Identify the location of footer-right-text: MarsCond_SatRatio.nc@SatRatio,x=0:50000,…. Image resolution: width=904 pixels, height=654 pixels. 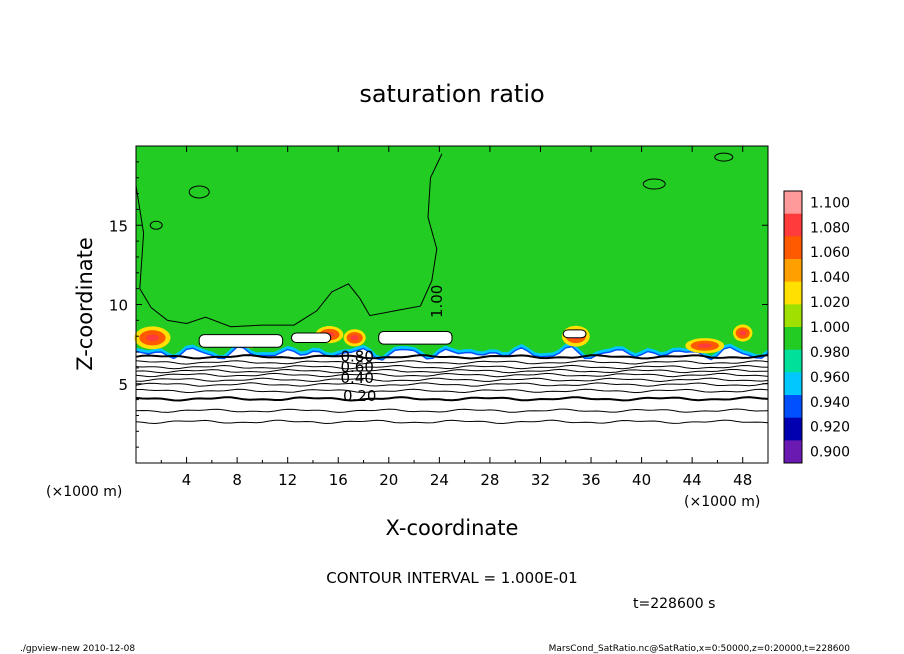
(700, 649).